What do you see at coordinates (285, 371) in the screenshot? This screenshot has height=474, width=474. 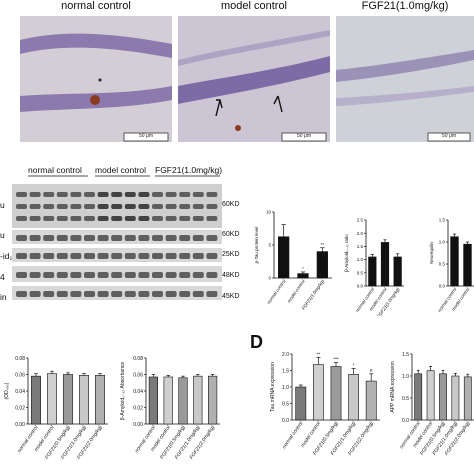 I see `y-tick-label: 1.5` at bounding box center [285, 371].